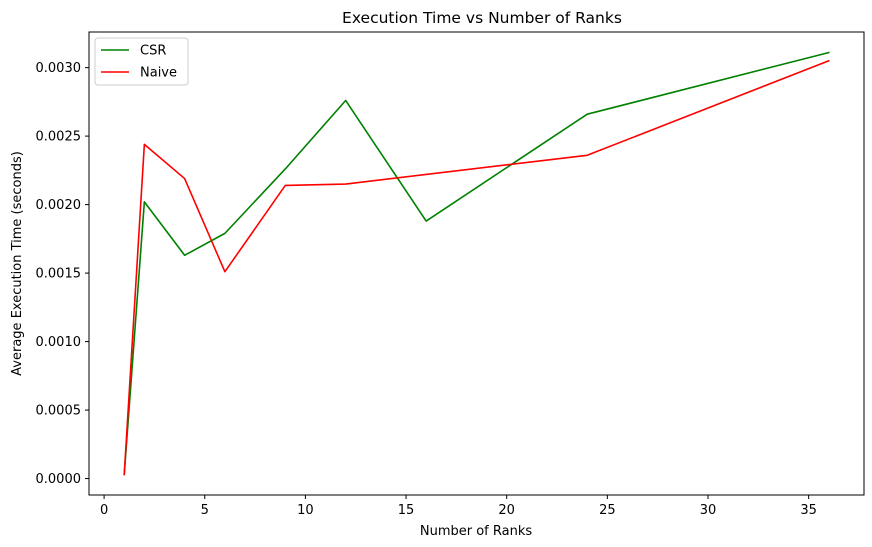 This screenshot has width=872, height=547. Describe the element at coordinates (476, 531) in the screenshot. I see `x-axis-title: Number of Ranks` at that location.